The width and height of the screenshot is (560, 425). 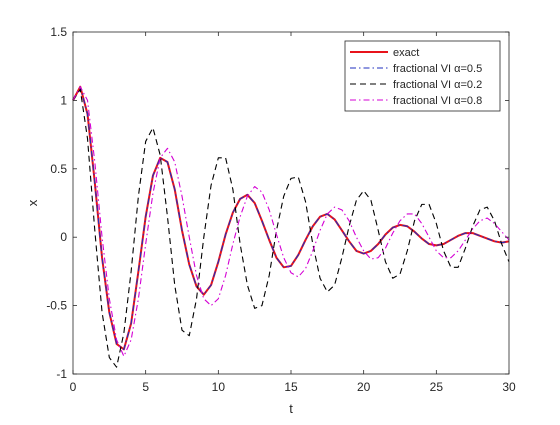 I want to click on y-tick-label: 1, so click(x=63, y=100).